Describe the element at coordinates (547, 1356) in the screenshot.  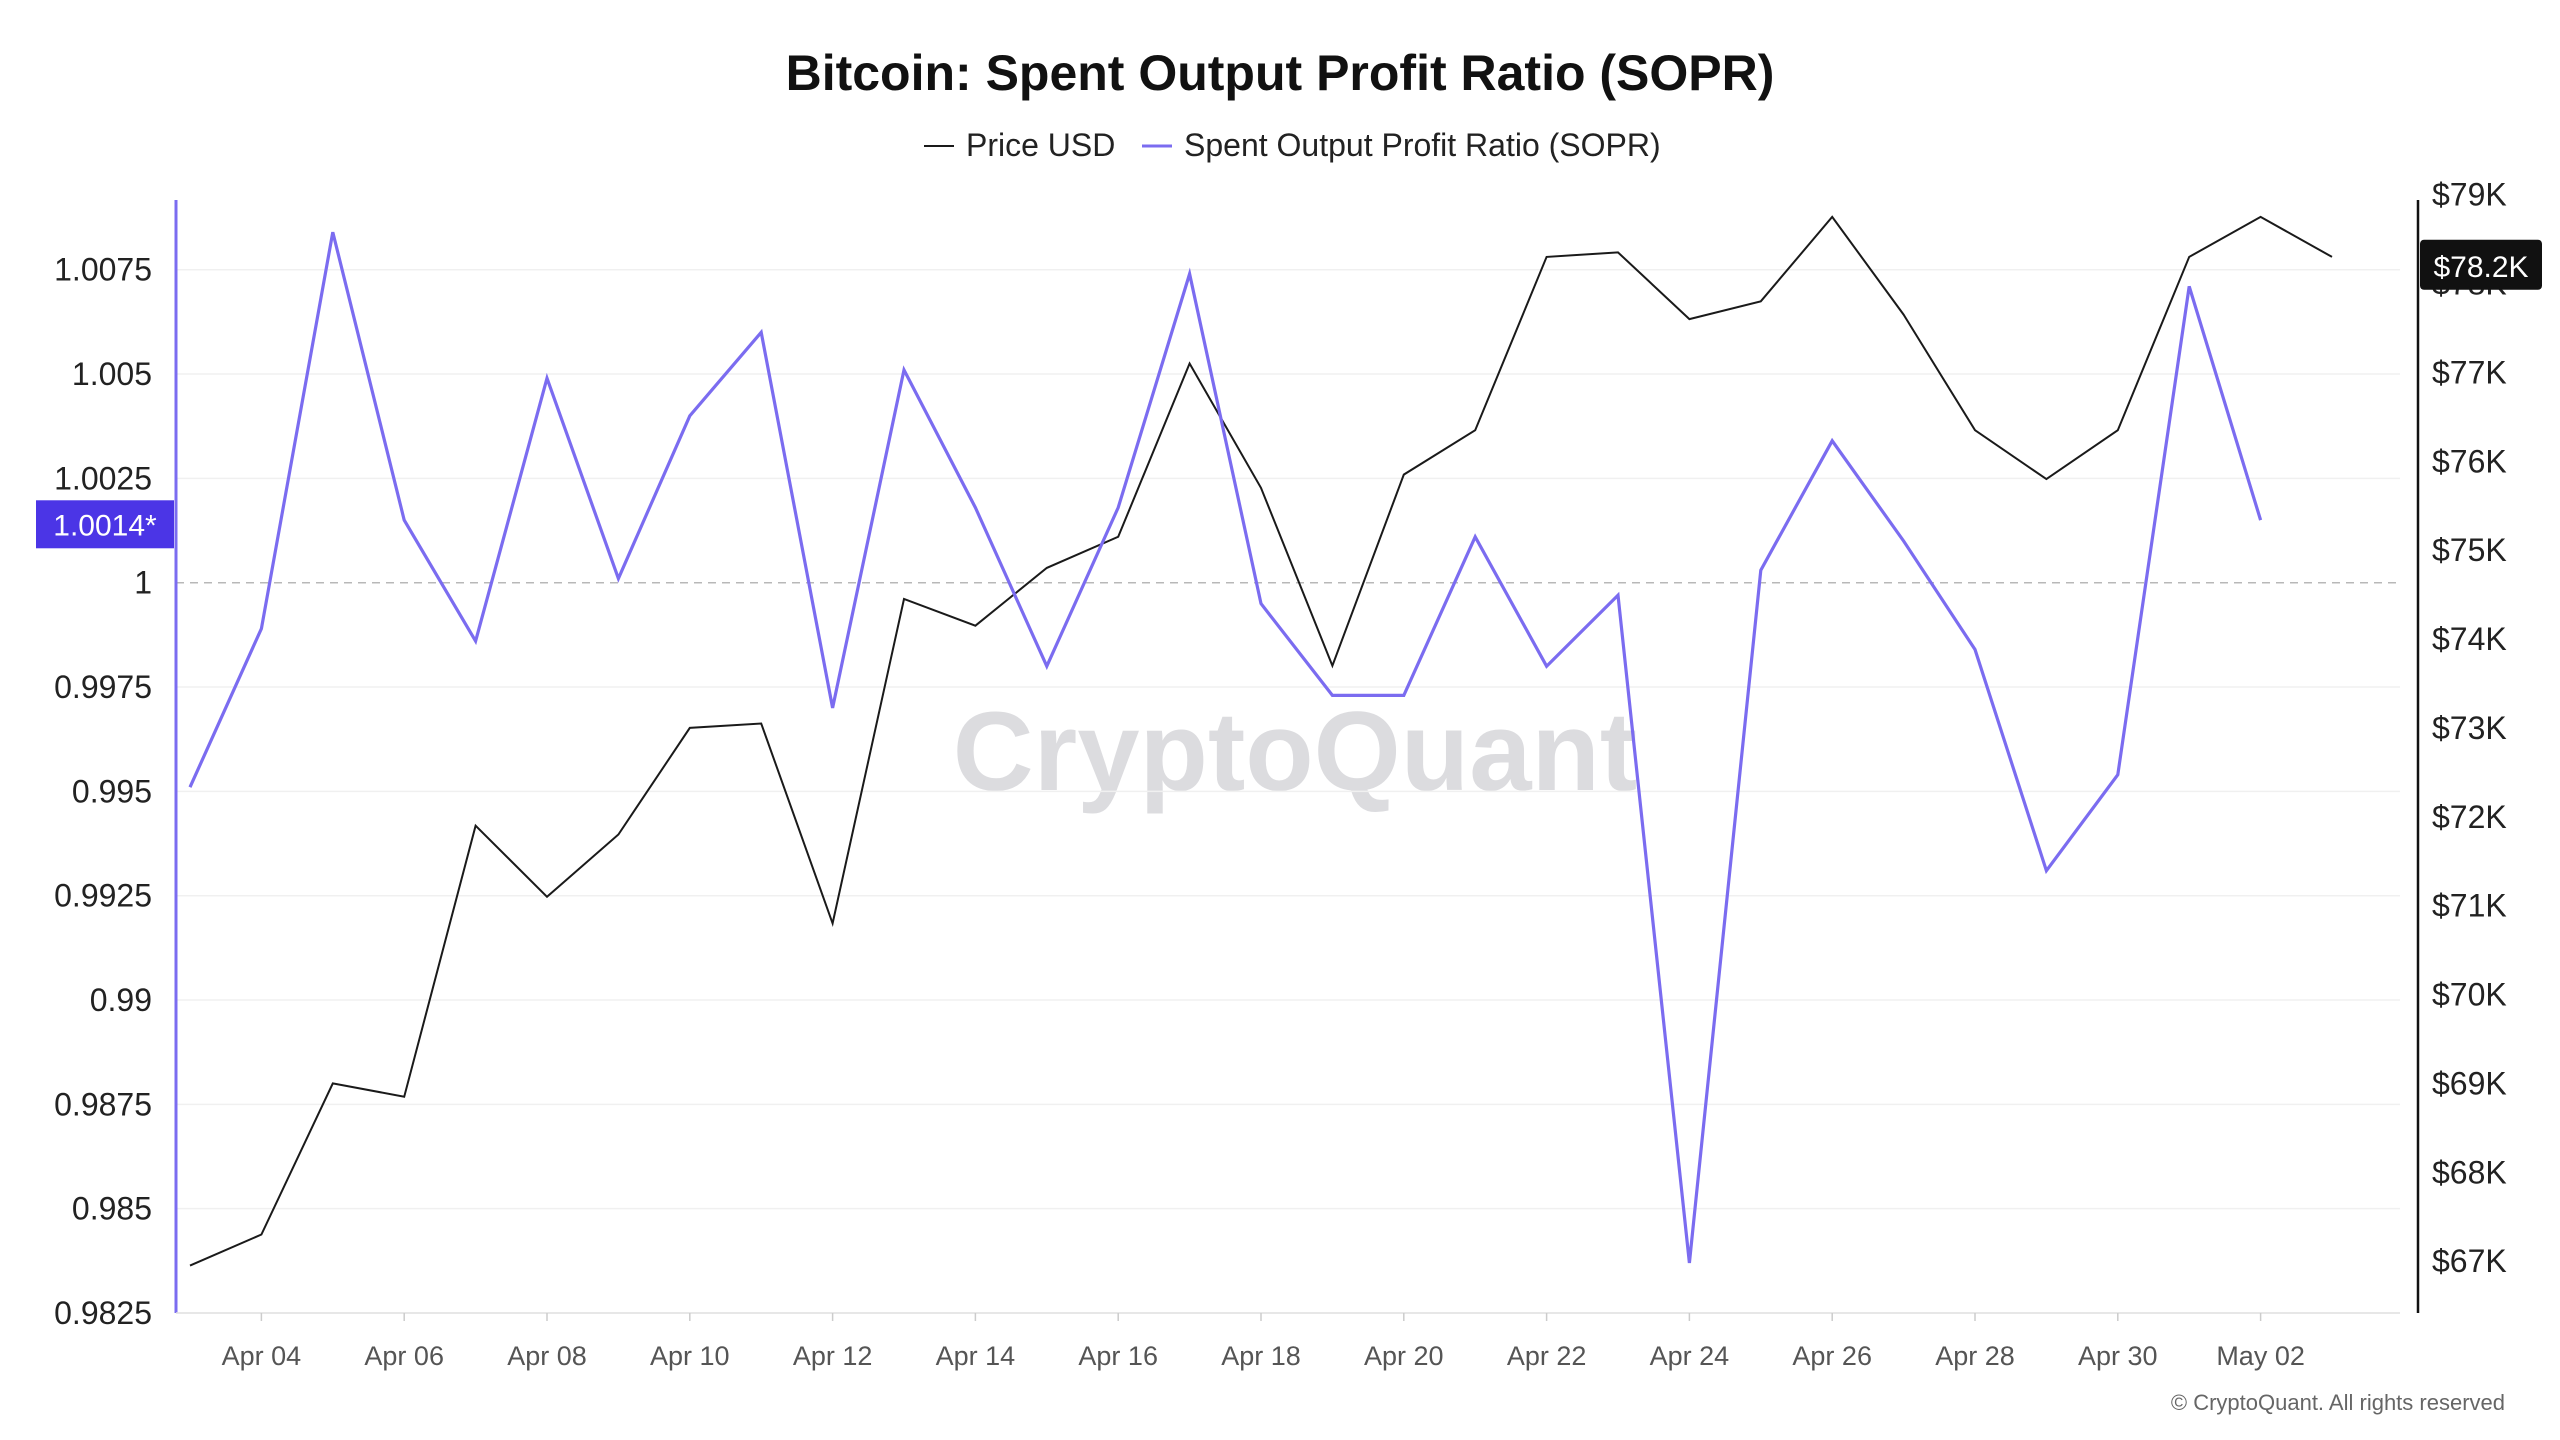
I see `x-tick-label: Apr 08` at that location.